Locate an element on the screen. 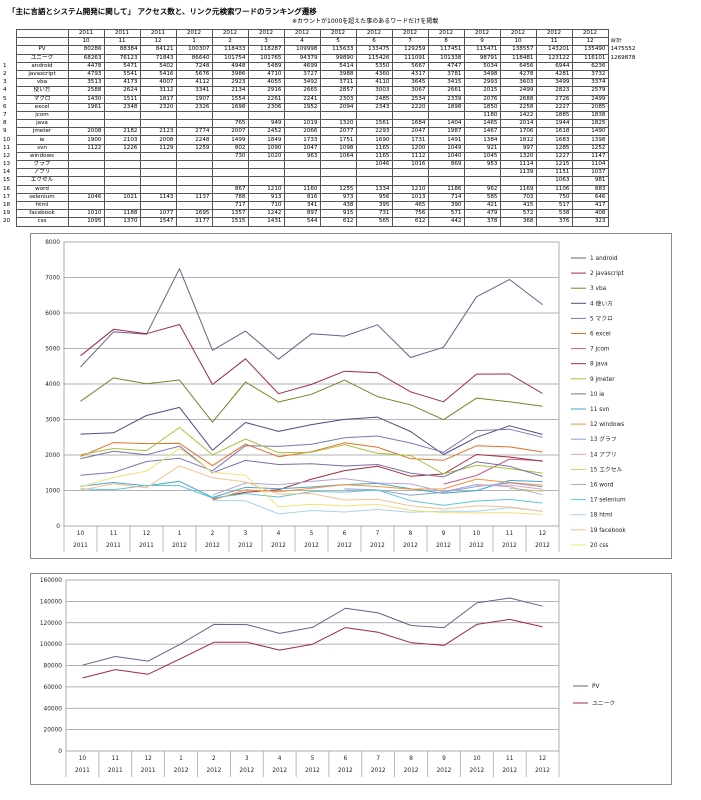  table-value-cell: 2177 is located at coordinates (194, 222).